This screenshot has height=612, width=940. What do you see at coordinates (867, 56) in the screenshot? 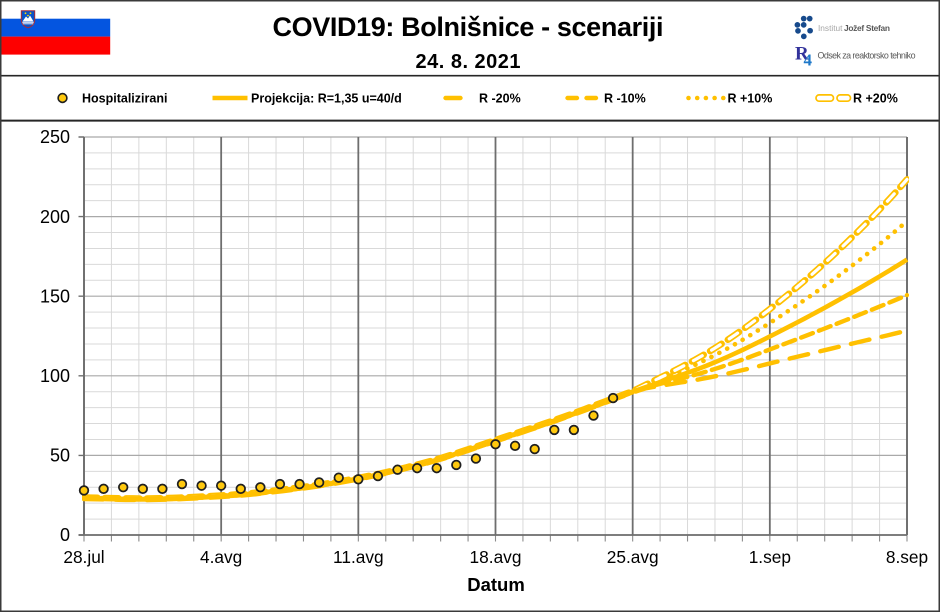
I see `svg-text: Odsek za reaktorsko tehniko` at bounding box center [867, 56].